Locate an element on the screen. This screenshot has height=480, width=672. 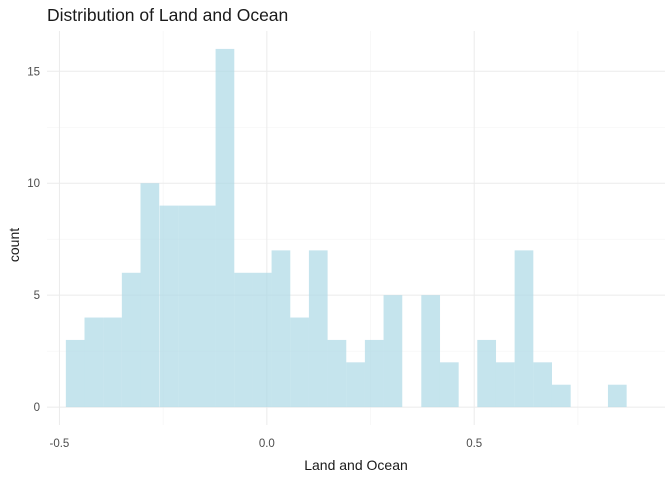
x-tick-label: 0.0 is located at coordinates (267, 444).